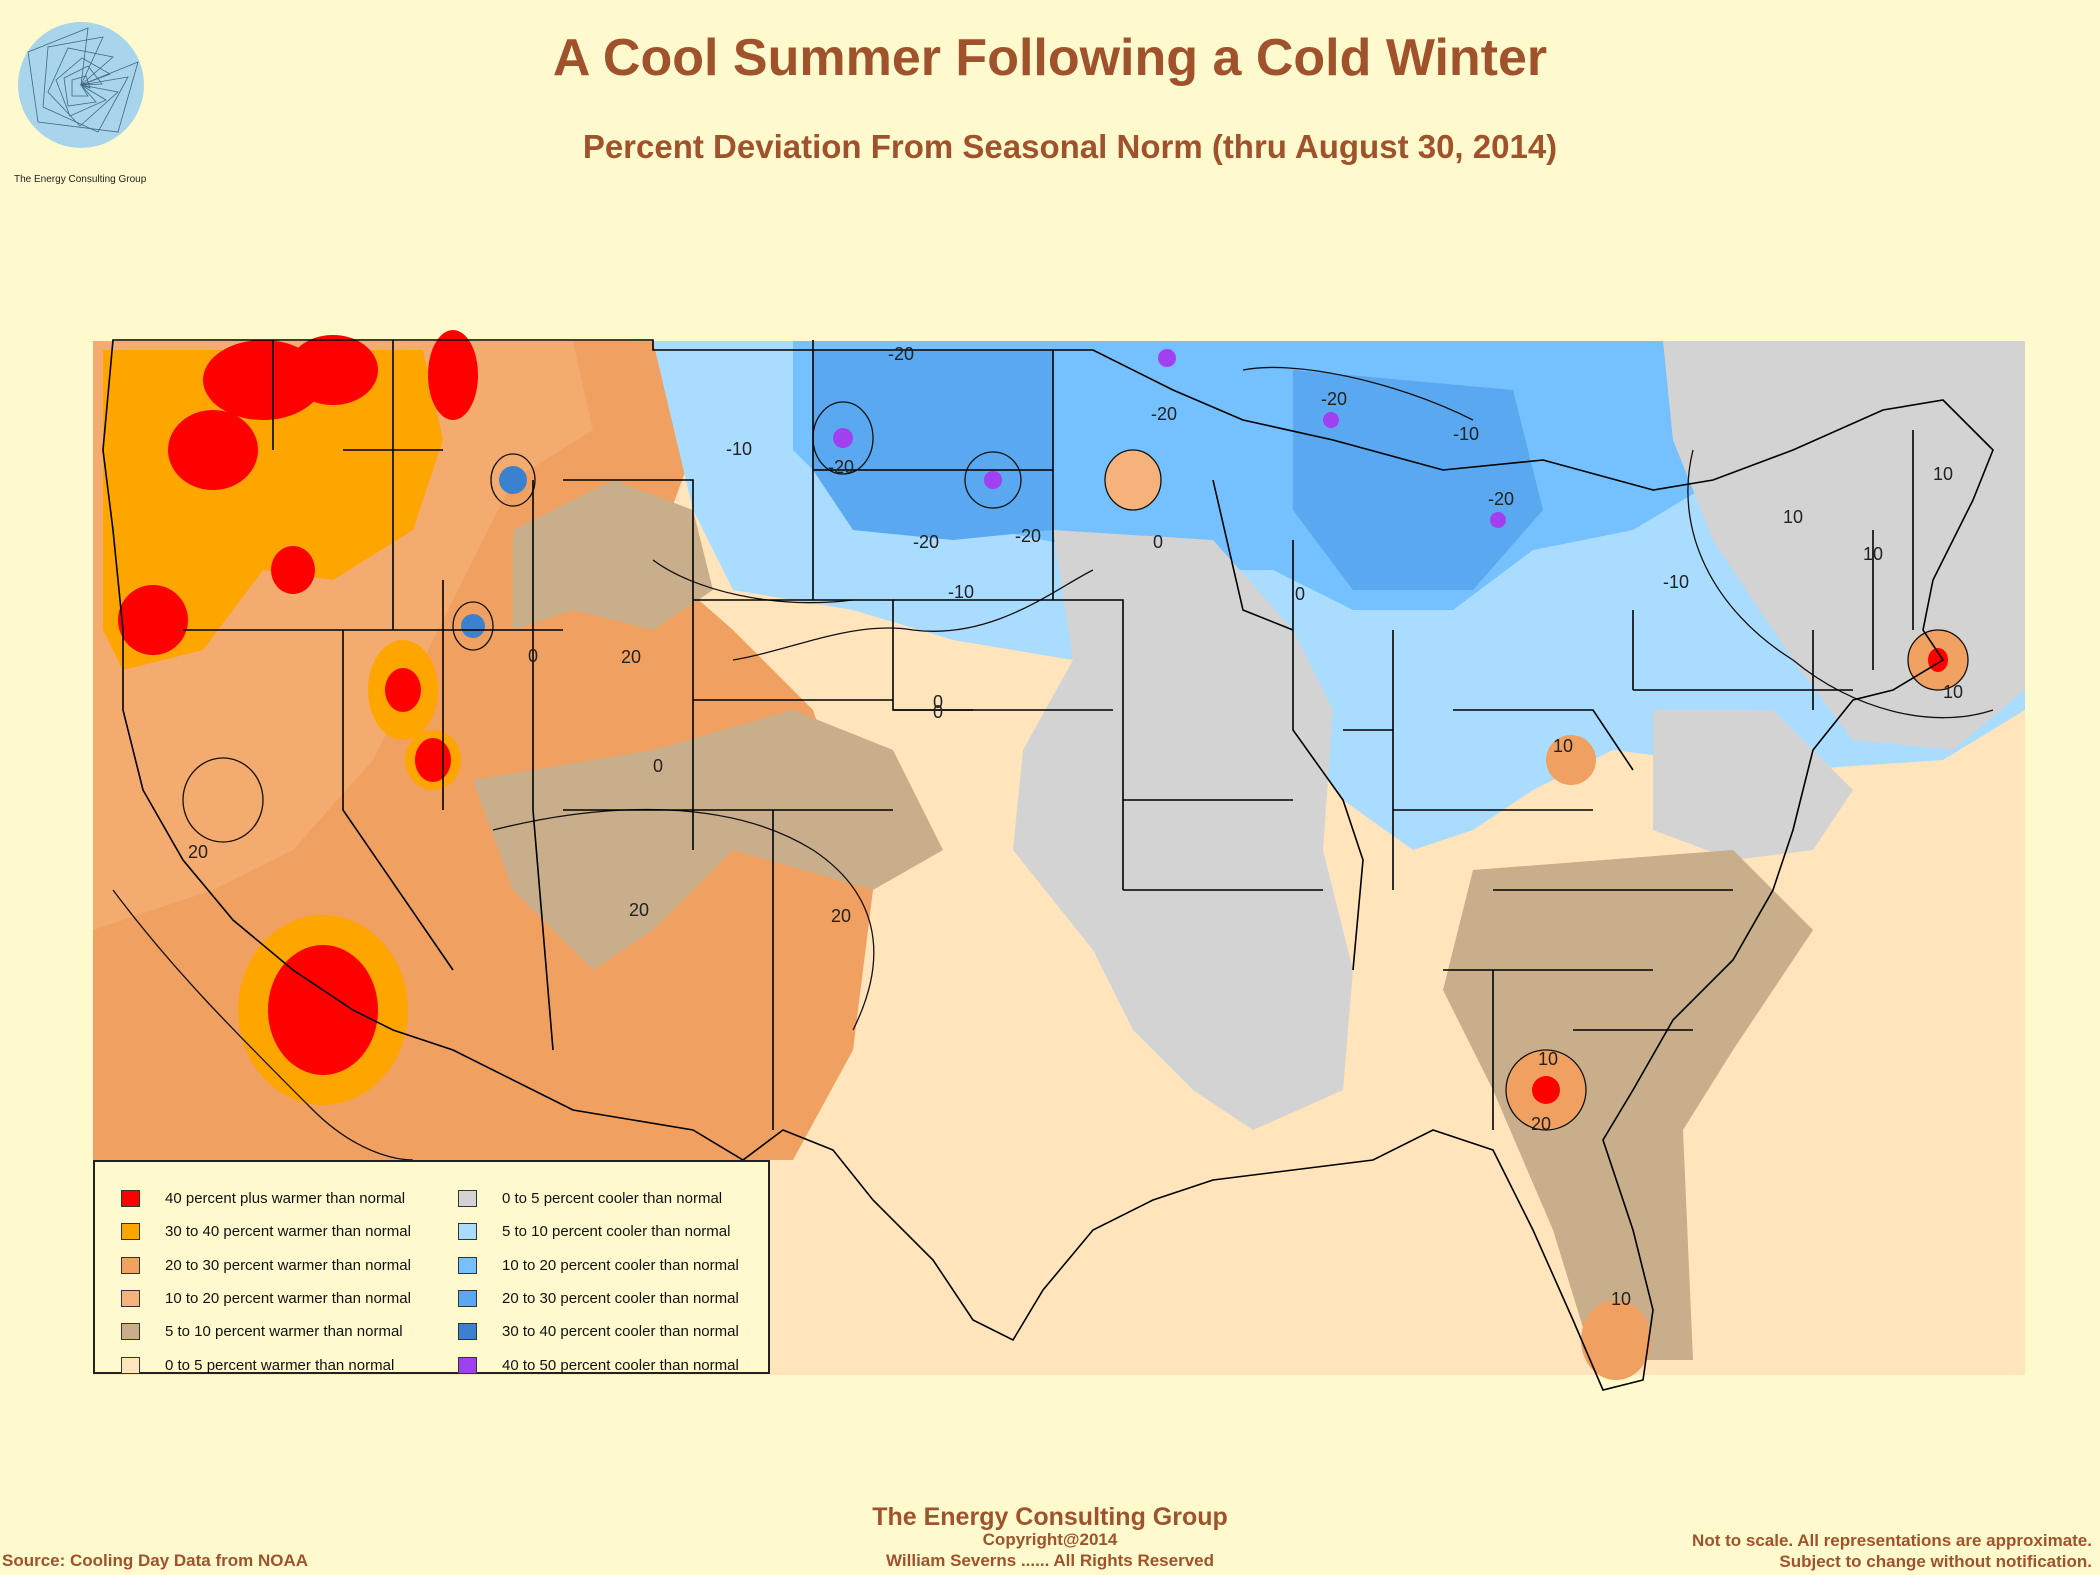 This screenshot has width=2100, height=1575. Describe the element at coordinates (288, 1299) in the screenshot. I see `legend-label: 10 to 20 percent warmer than normal` at that location.